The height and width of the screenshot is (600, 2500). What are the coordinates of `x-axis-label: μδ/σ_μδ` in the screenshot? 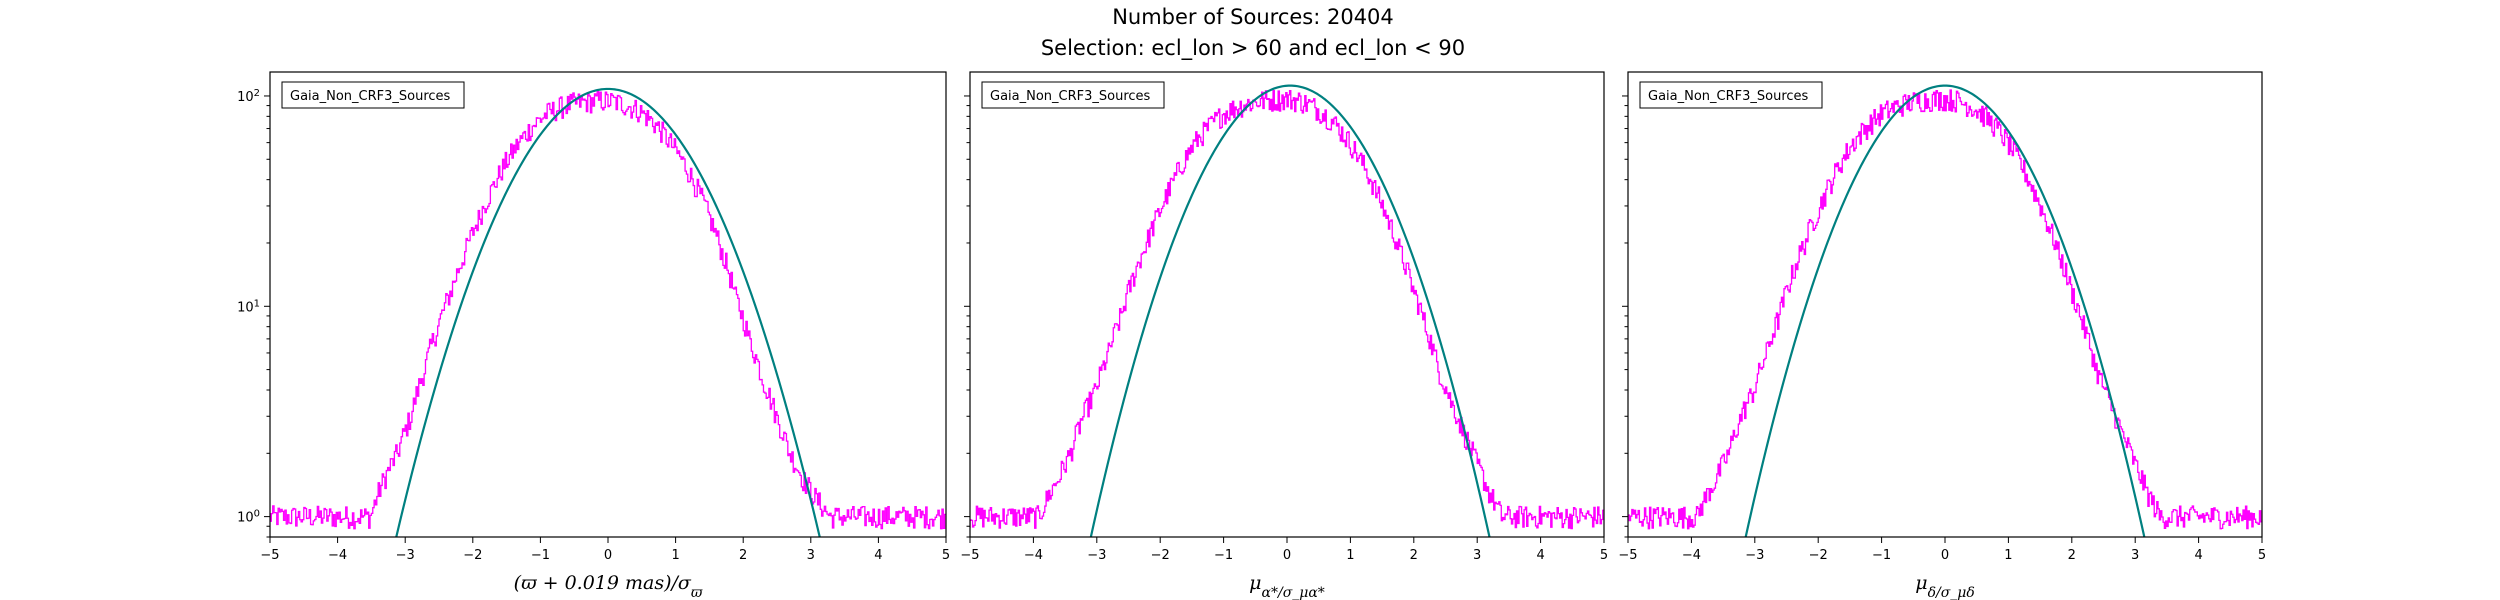 It's located at (1945, 586).